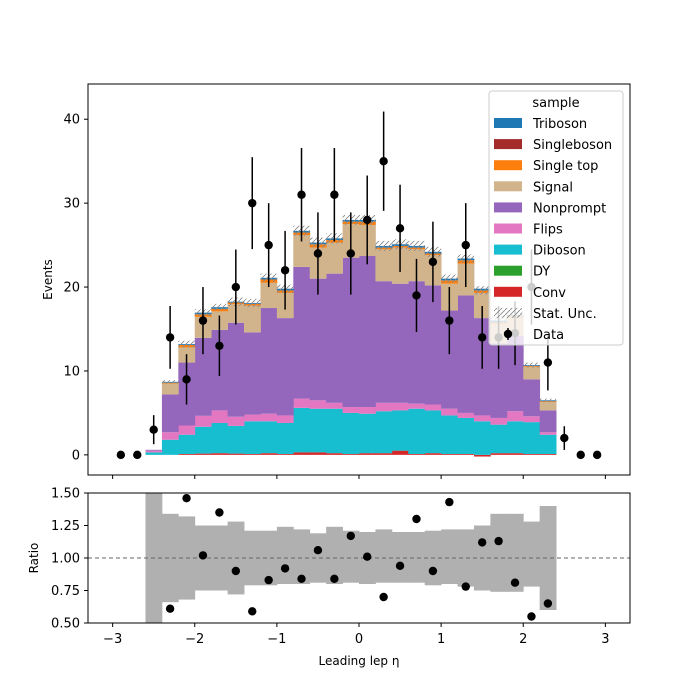 This screenshot has height=700, width=700. I want to click on legend-swatch-conv, so click(508, 291).